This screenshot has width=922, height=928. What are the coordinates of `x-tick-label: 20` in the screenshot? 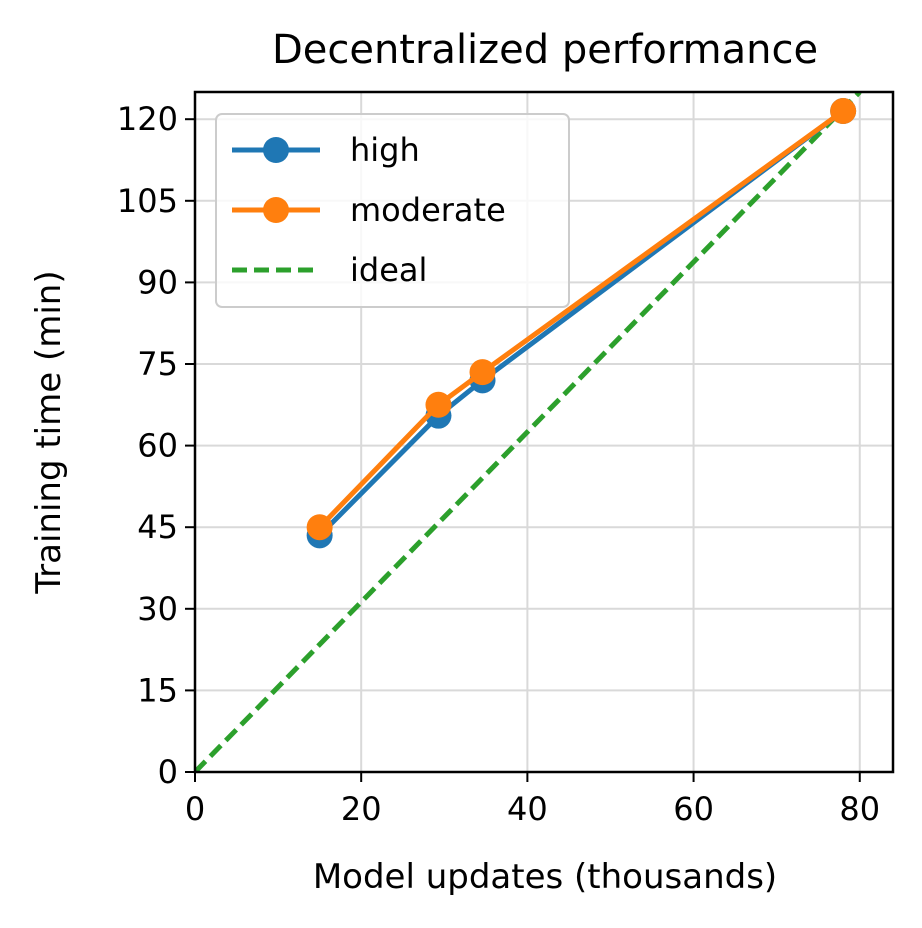 It's located at (361, 809).